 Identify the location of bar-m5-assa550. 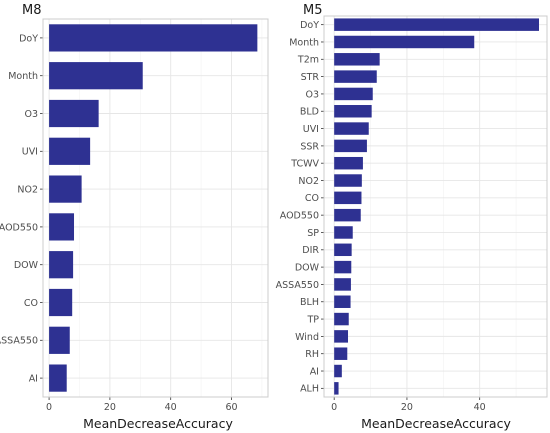
(342, 284).